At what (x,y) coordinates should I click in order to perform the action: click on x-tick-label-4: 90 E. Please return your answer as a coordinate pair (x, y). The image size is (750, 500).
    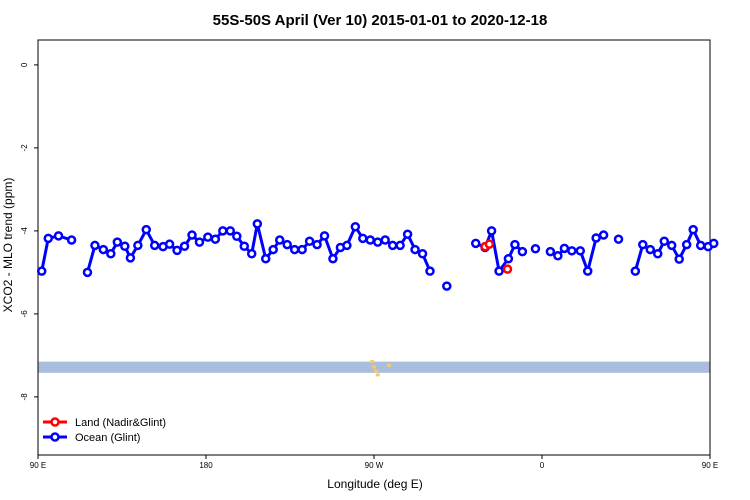
    Looking at the image, I should click on (710, 465).